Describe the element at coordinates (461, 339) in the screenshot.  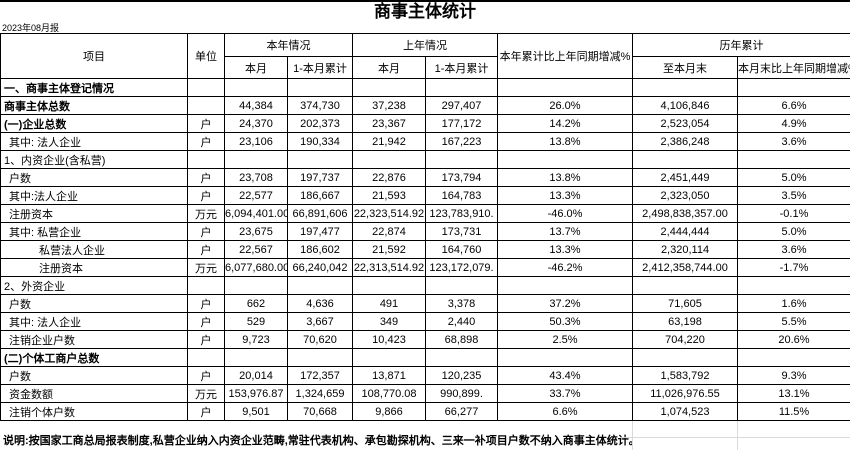
I see `value-cell: 68,898` at that location.